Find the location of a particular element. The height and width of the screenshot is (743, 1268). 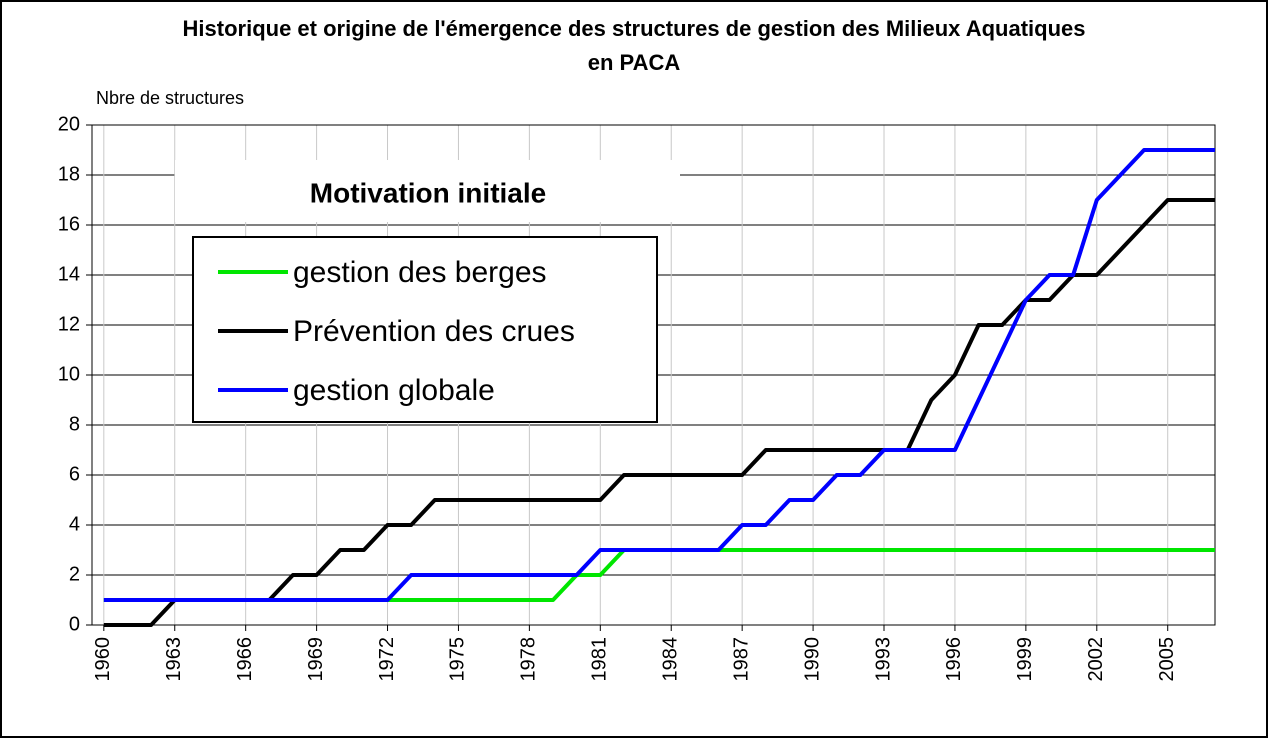

y-tick-label: 0 is located at coordinates (74, 624).